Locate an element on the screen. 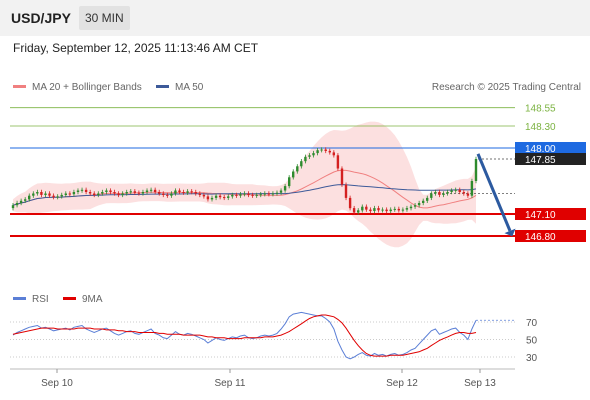 The image size is (590, 400). support-label-box is located at coordinates (550, 214).